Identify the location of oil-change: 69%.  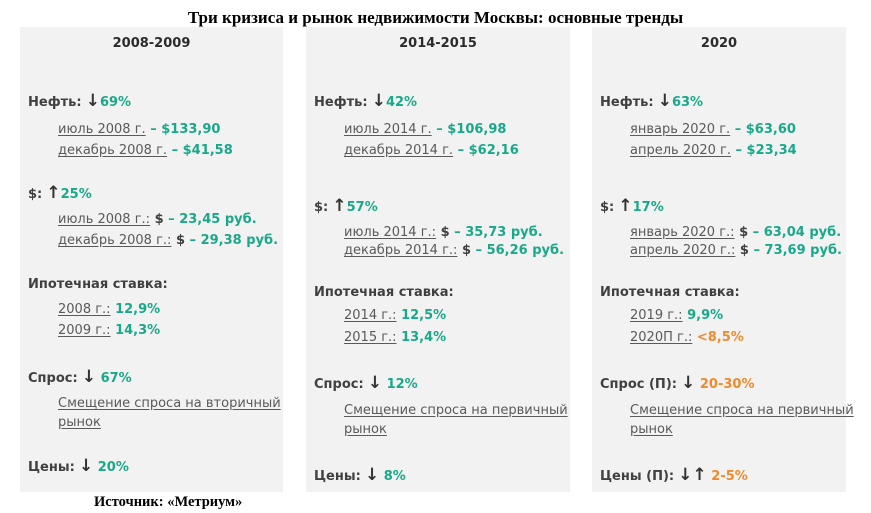
(115, 102).